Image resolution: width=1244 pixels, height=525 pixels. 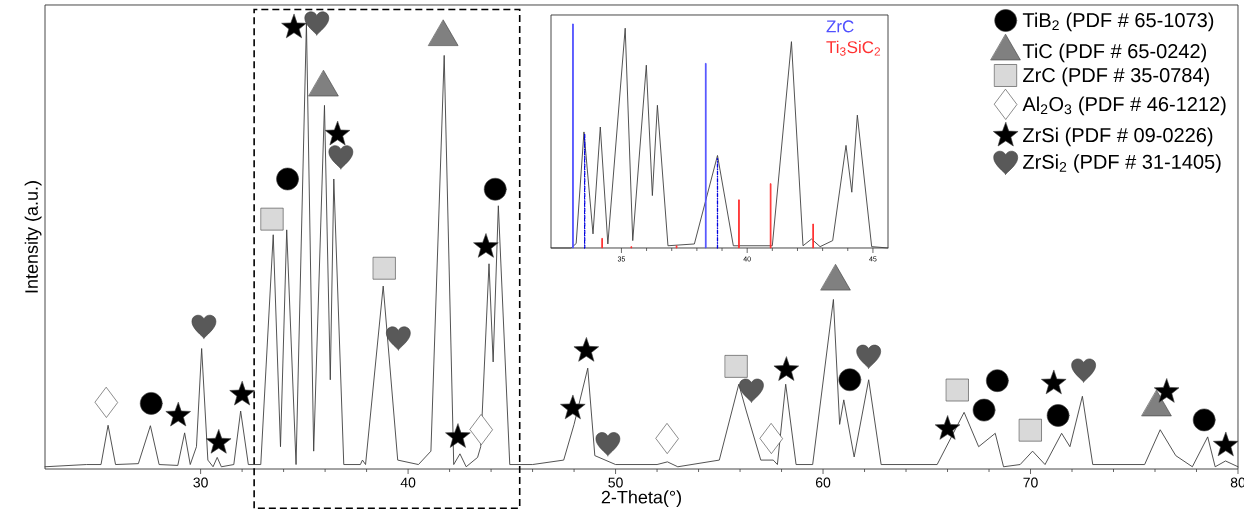 I want to click on x-tick-label: 50, so click(x=615, y=482).